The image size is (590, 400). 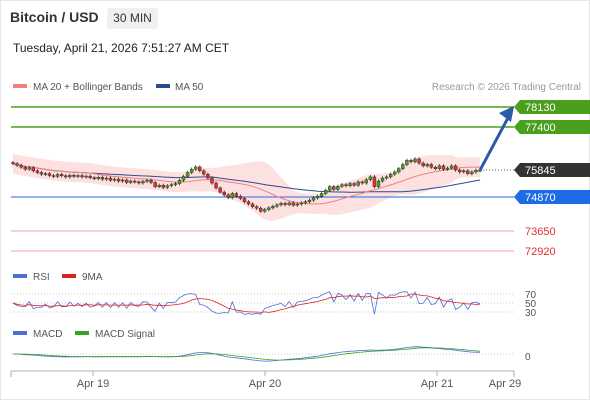 I want to click on macd-zero-label: 0, so click(x=528, y=357).